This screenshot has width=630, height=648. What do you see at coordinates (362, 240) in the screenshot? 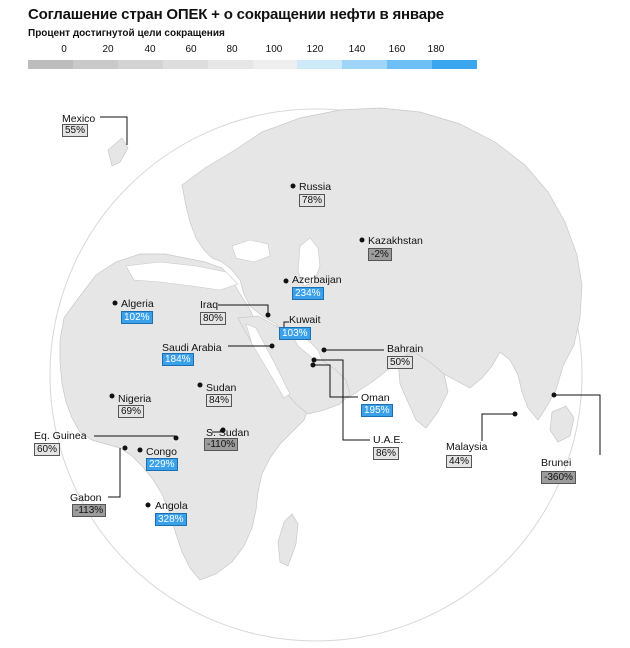
I see `kazakhstan-marker-dot` at bounding box center [362, 240].